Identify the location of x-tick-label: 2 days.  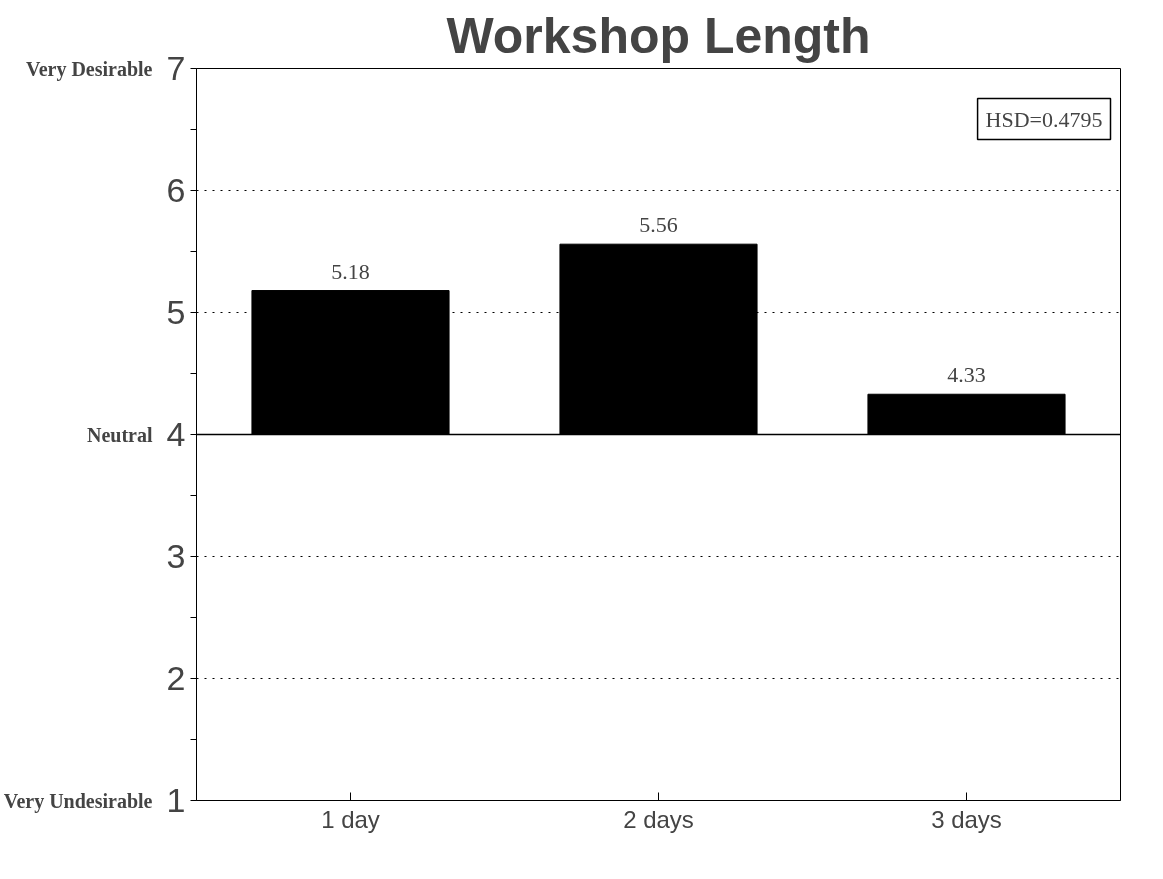
(658, 819).